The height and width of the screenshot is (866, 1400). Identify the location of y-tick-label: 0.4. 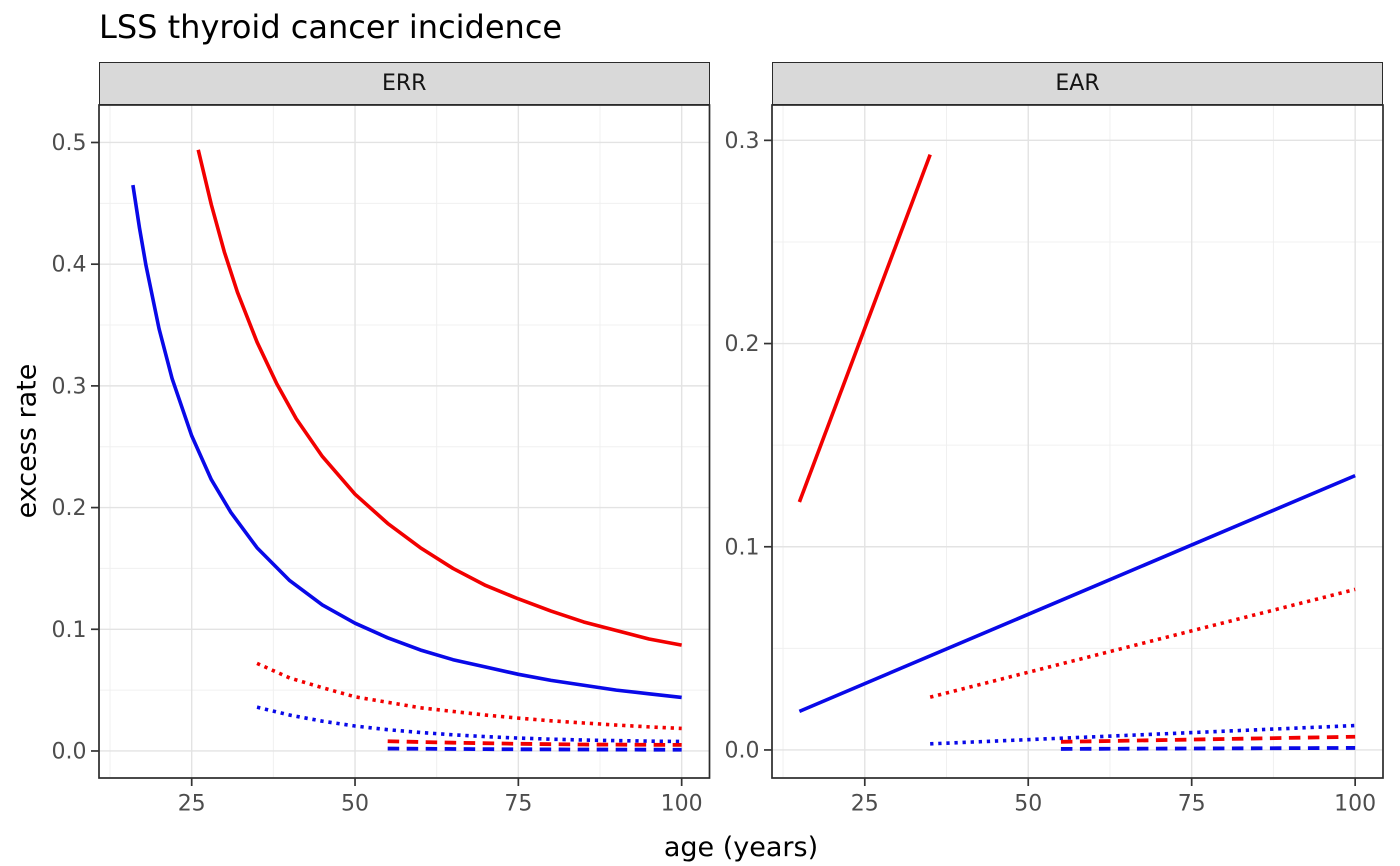
(69, 265).